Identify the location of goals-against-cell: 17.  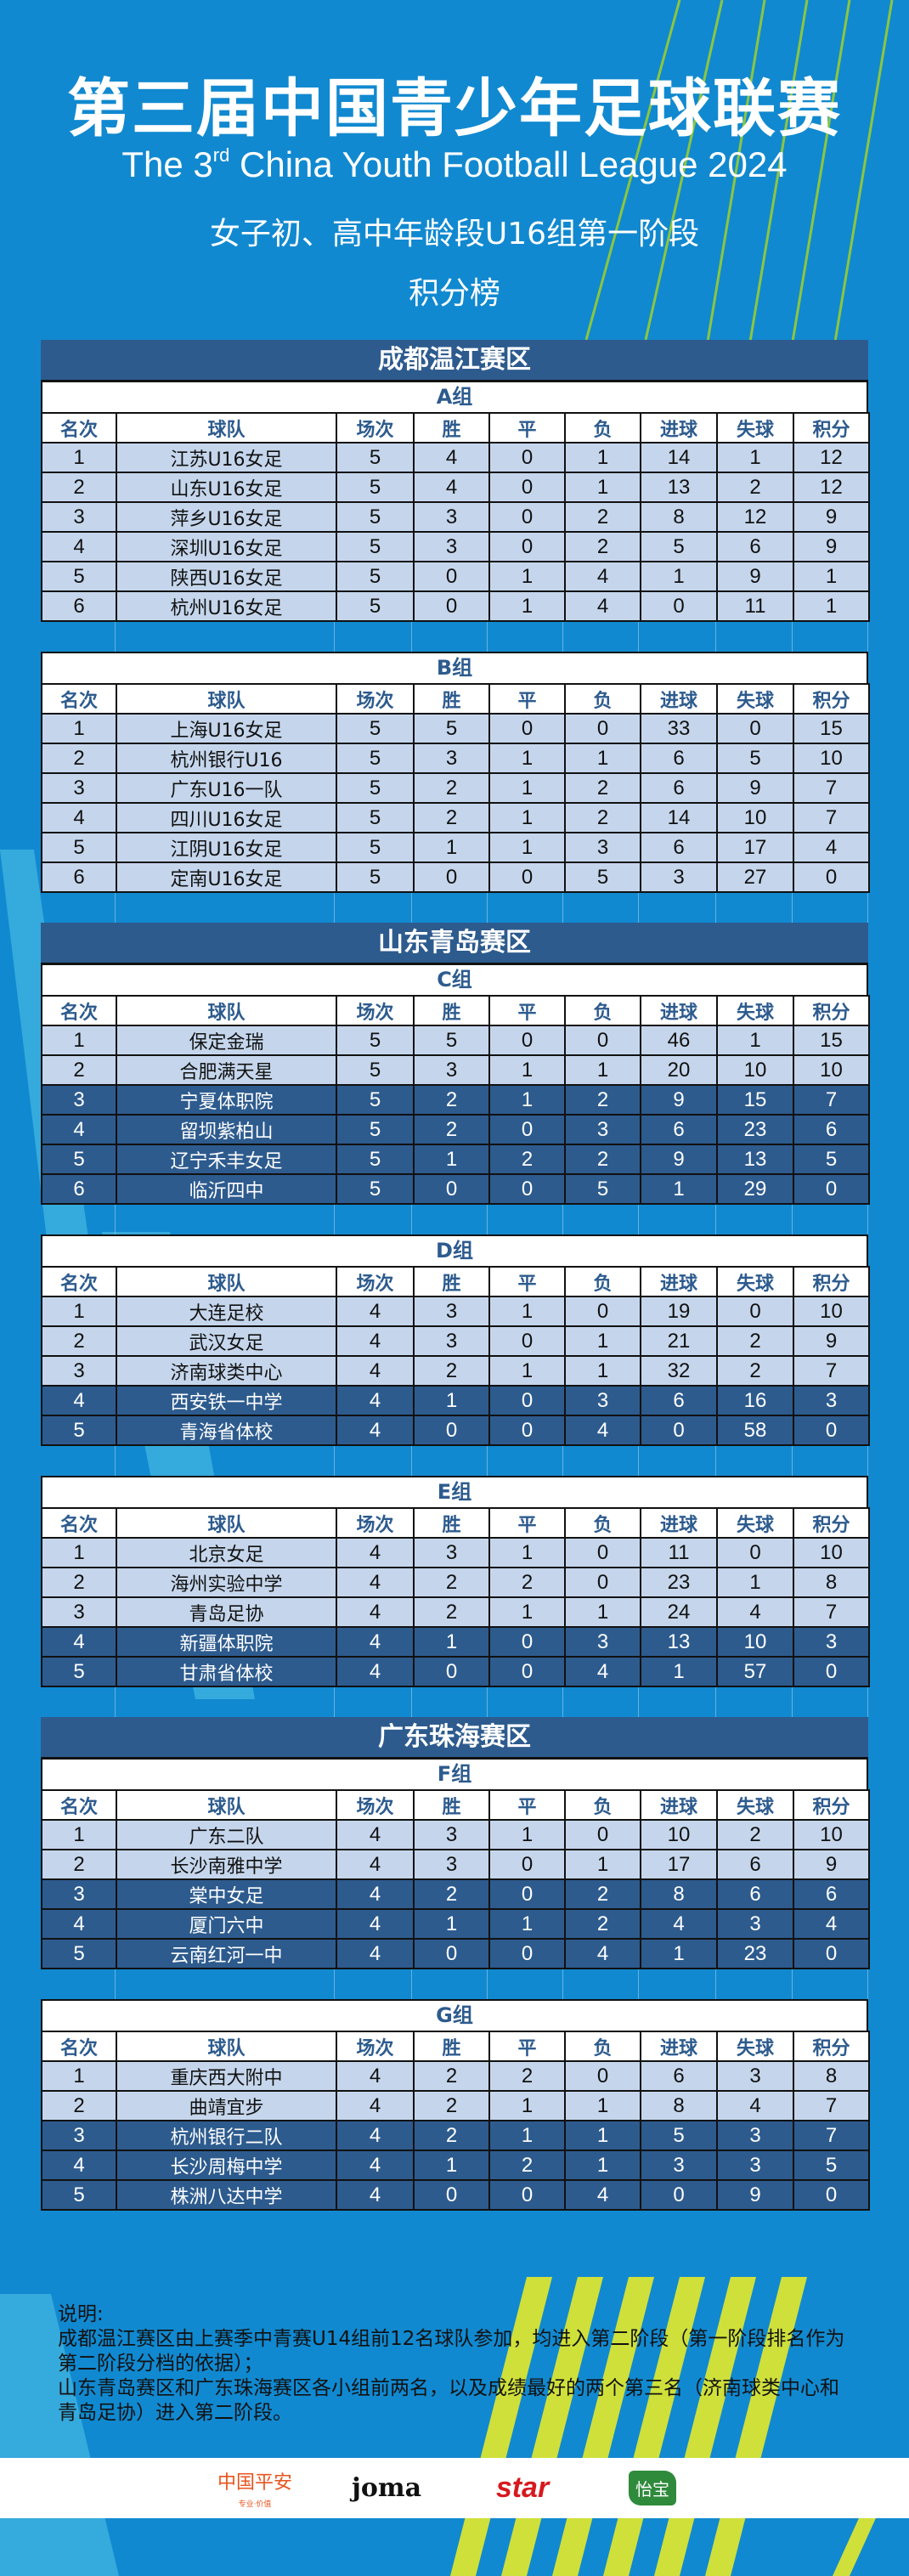
(755, 847).